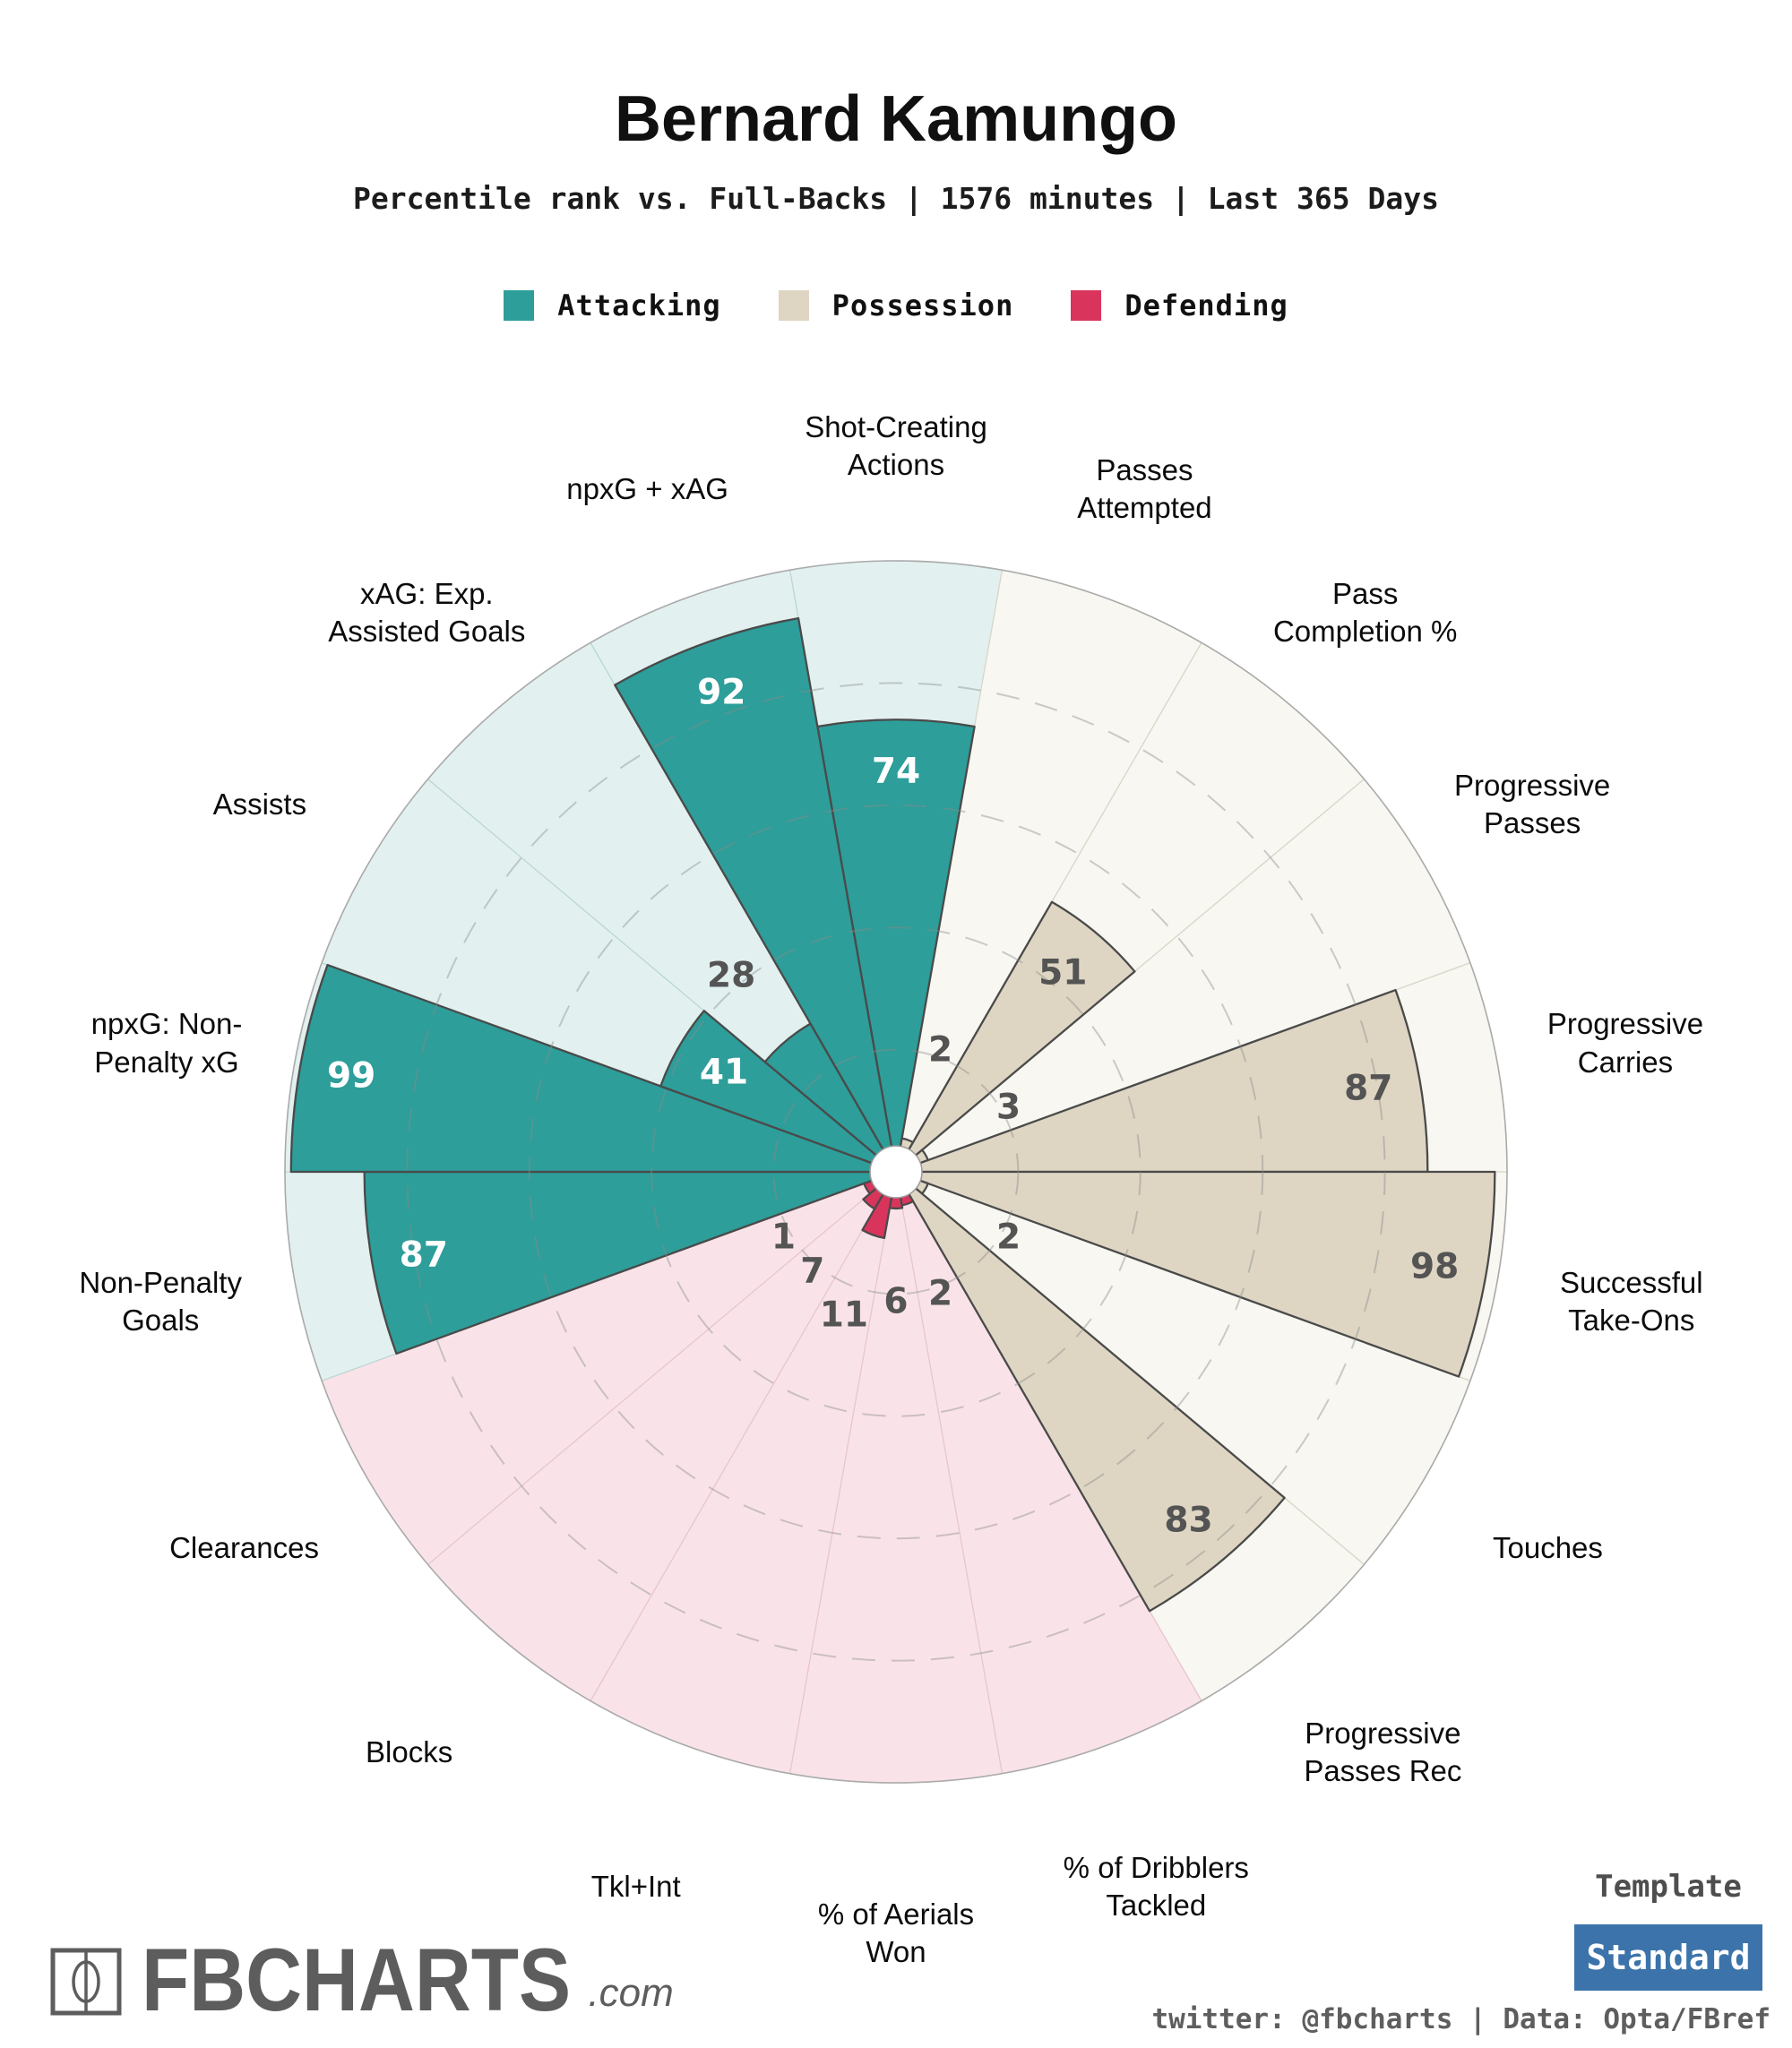 The width and height of the screenshot is (1792, 2048). Describe the element at coordinates (922, 305) in the screenshot. I see `legend-label: Possession` at that location.